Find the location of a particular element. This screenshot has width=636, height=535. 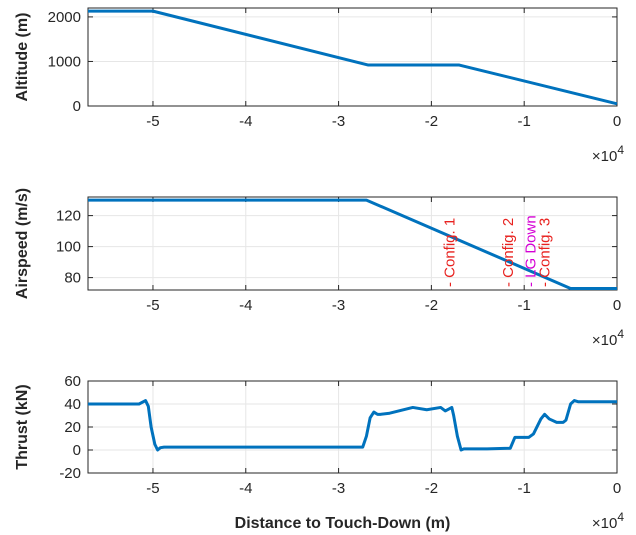

y-axis-label: Airspeed (m/s) is located at coordinates (22, 243).